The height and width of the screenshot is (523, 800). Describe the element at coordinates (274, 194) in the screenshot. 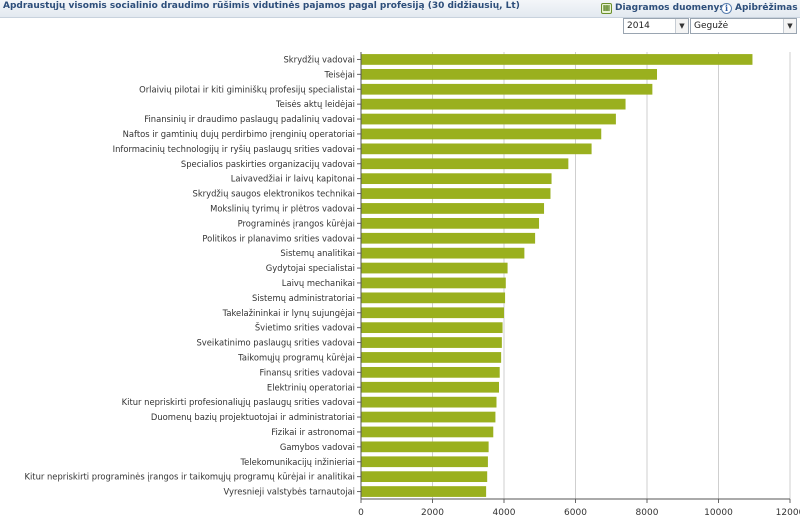

I see `category-label: Skrydžių saugos elektronikos technikai` at that location.